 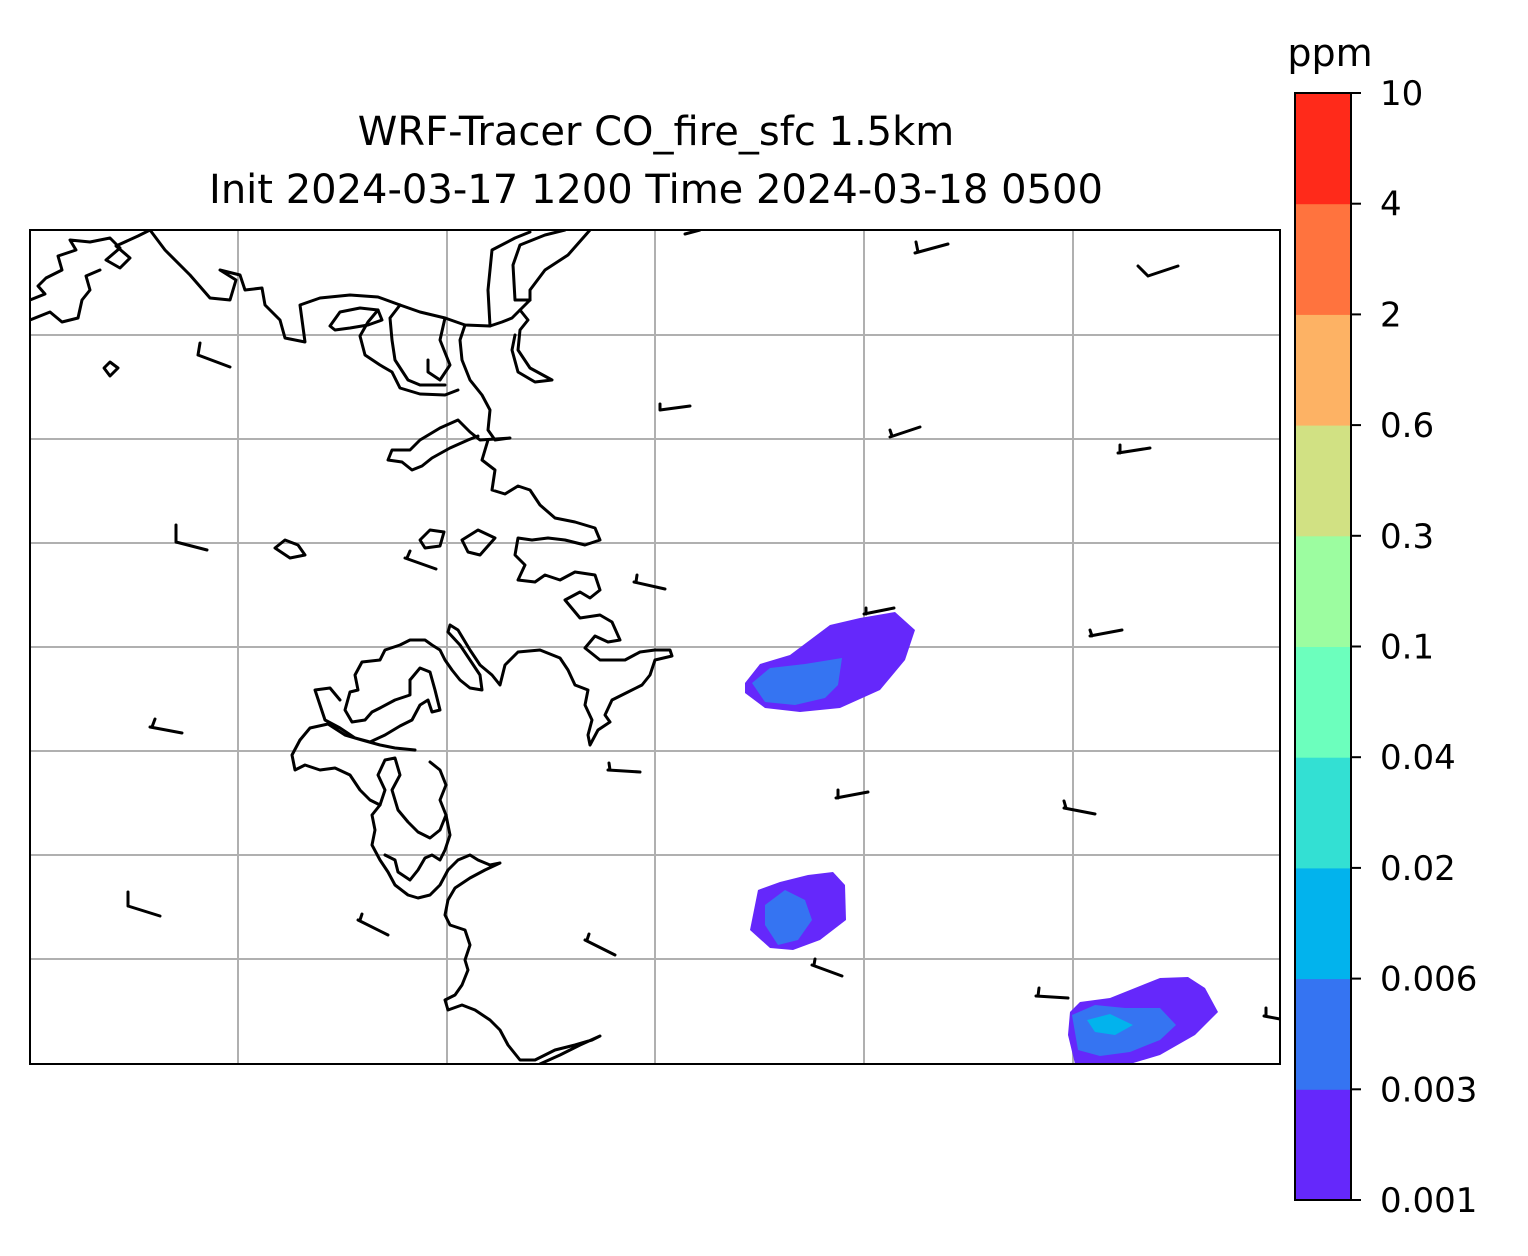 I want to click on colorbar-tick-label: 0.001, so click(x=1428, y=1201).